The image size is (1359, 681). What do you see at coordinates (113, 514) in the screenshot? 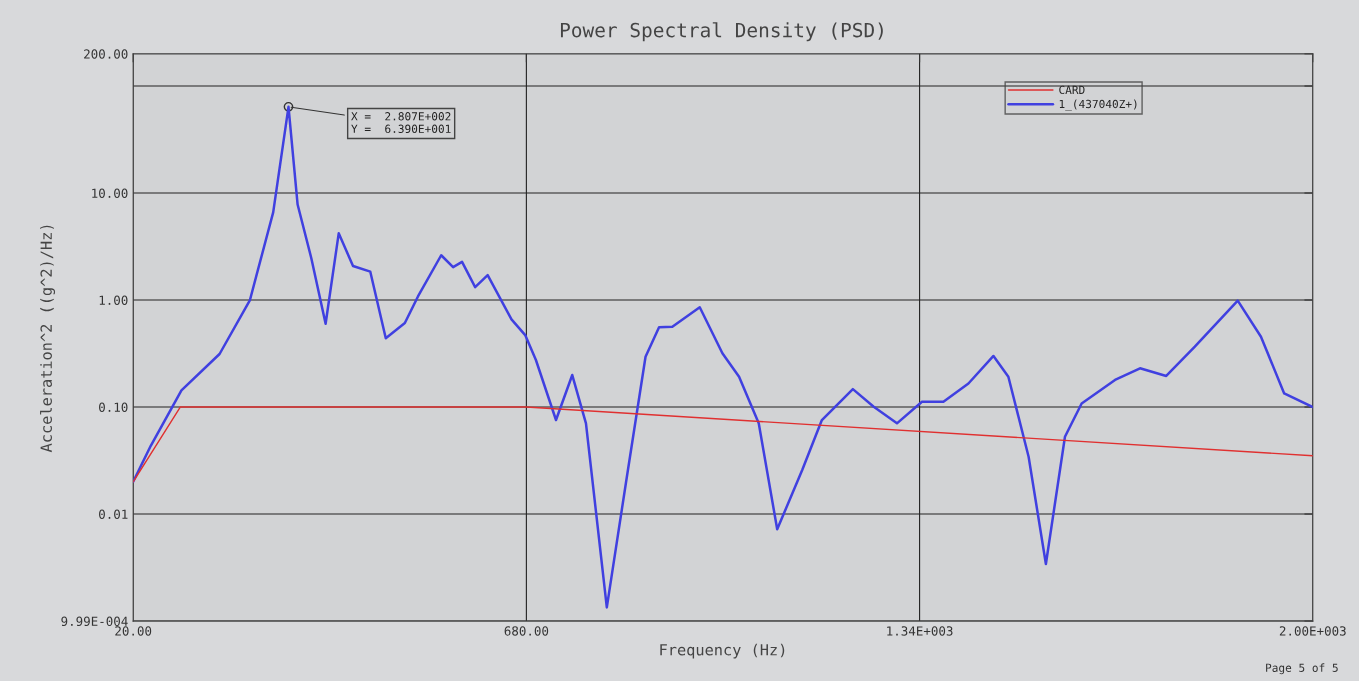
I see `y-tick-label: 0.01` at bounding box center [113, 514].